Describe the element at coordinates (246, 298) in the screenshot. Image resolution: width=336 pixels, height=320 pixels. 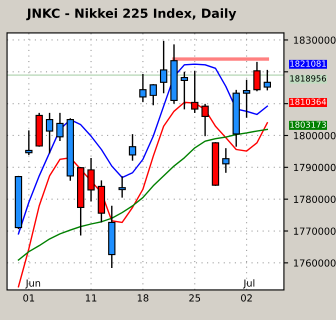
I see `x-tick-label: 02` at that location.